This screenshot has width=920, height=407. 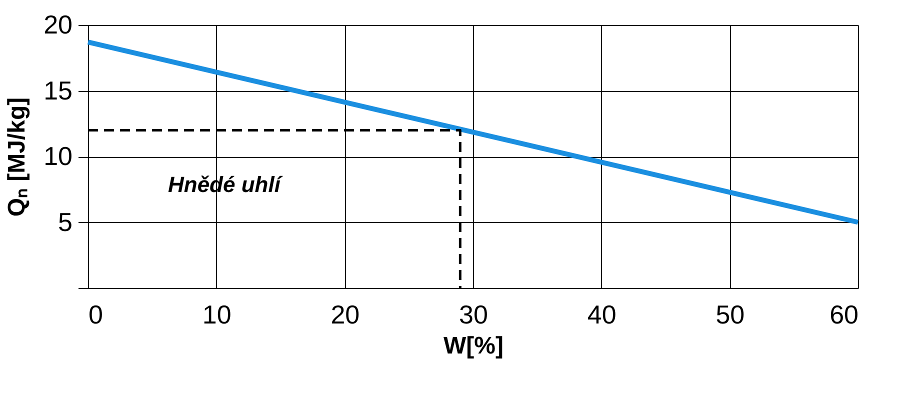 What do you see at coordinates (844, 315) in the screenshot?
I see `x-tick-label: 60` at bounding box center [844, 315].